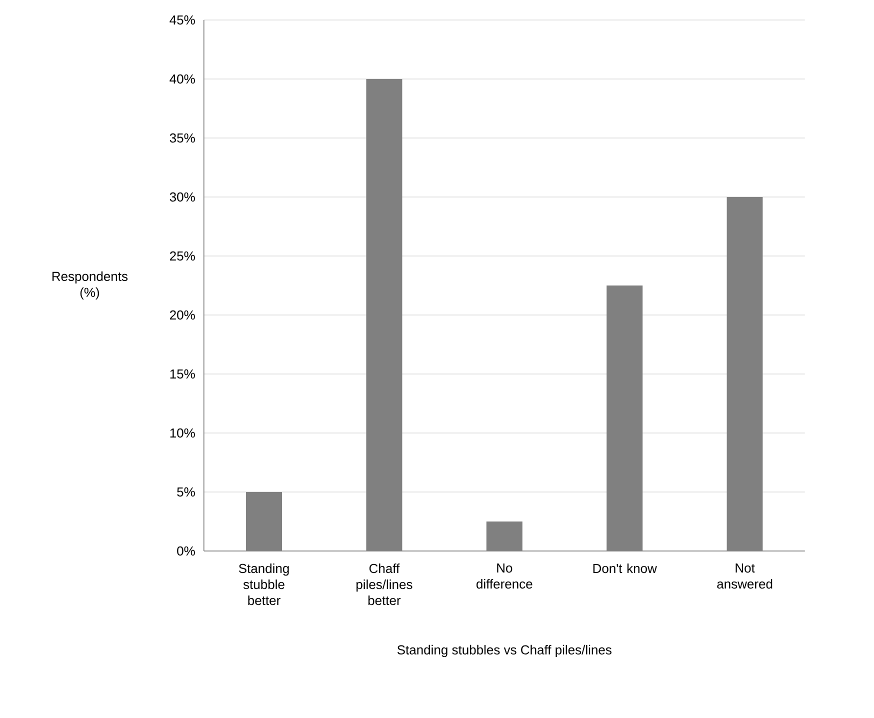 The height and width of the screenshot is (718, 874). What do you see at coordinates (182, 433) in the screenshot?
I see `y-tick-label: 10%` at bounding box center [182, 433].